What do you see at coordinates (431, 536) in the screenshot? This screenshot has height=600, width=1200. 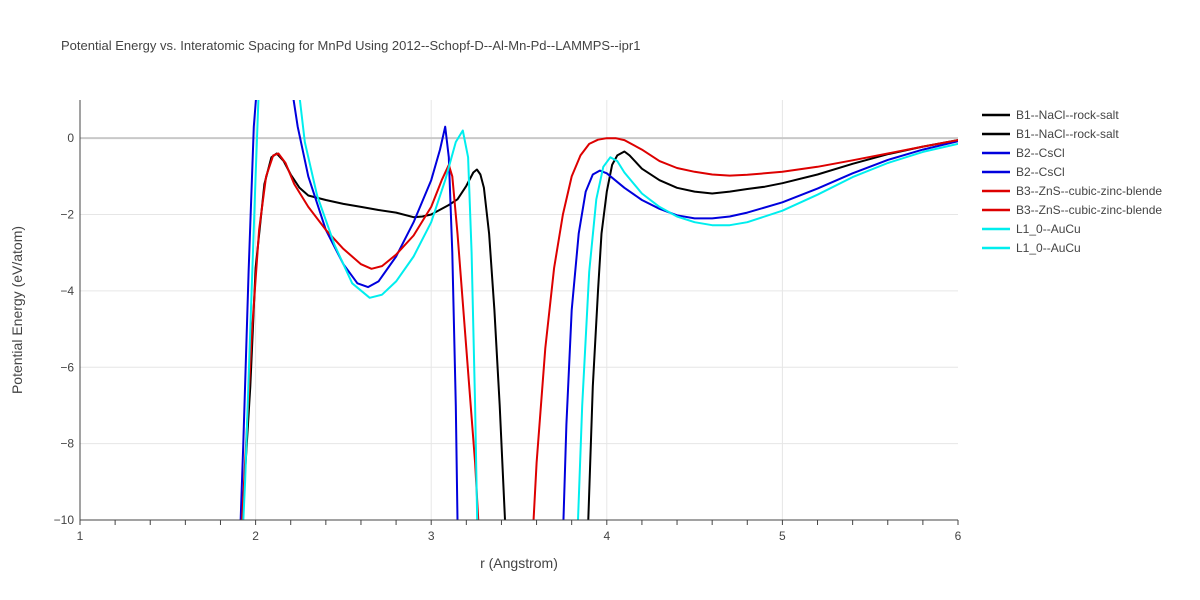 I see `x-tick-label: 3` at bounding box center [431, 536].